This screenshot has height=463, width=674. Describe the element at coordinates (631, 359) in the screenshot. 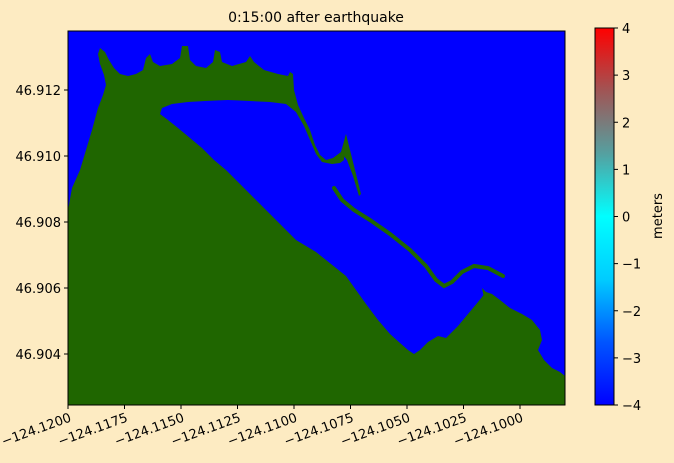

I see `colorbar-tick-label: −3` at that location.